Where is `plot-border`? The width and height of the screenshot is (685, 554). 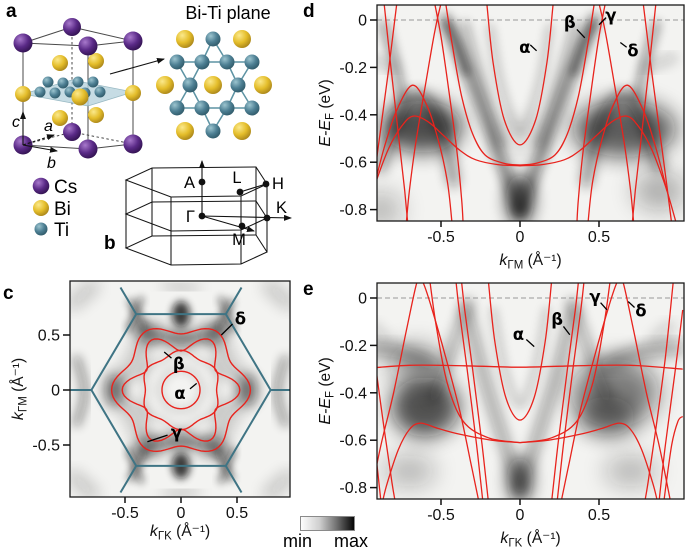 plot-border is located at coordinates (180, 389).